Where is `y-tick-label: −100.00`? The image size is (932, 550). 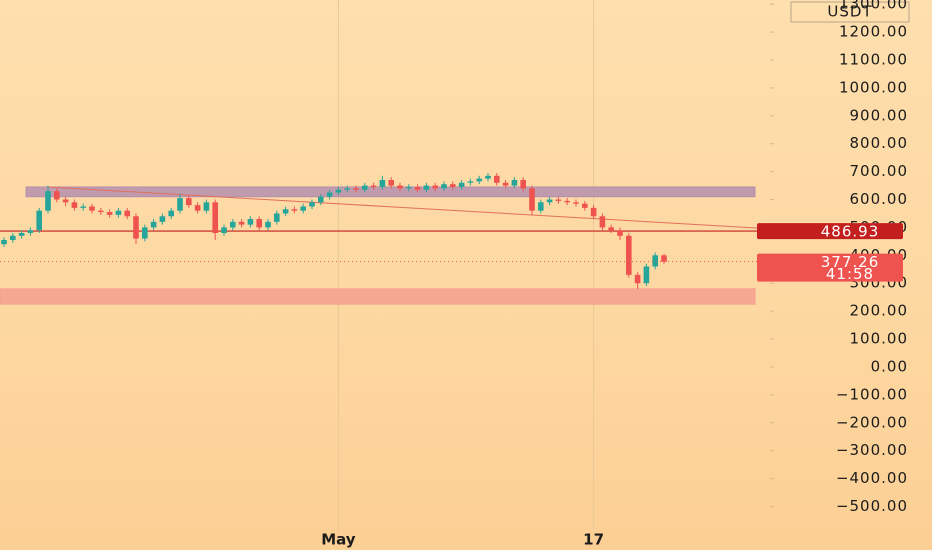 y-tick-label: −100.00 is located at coordinates (872, 394).